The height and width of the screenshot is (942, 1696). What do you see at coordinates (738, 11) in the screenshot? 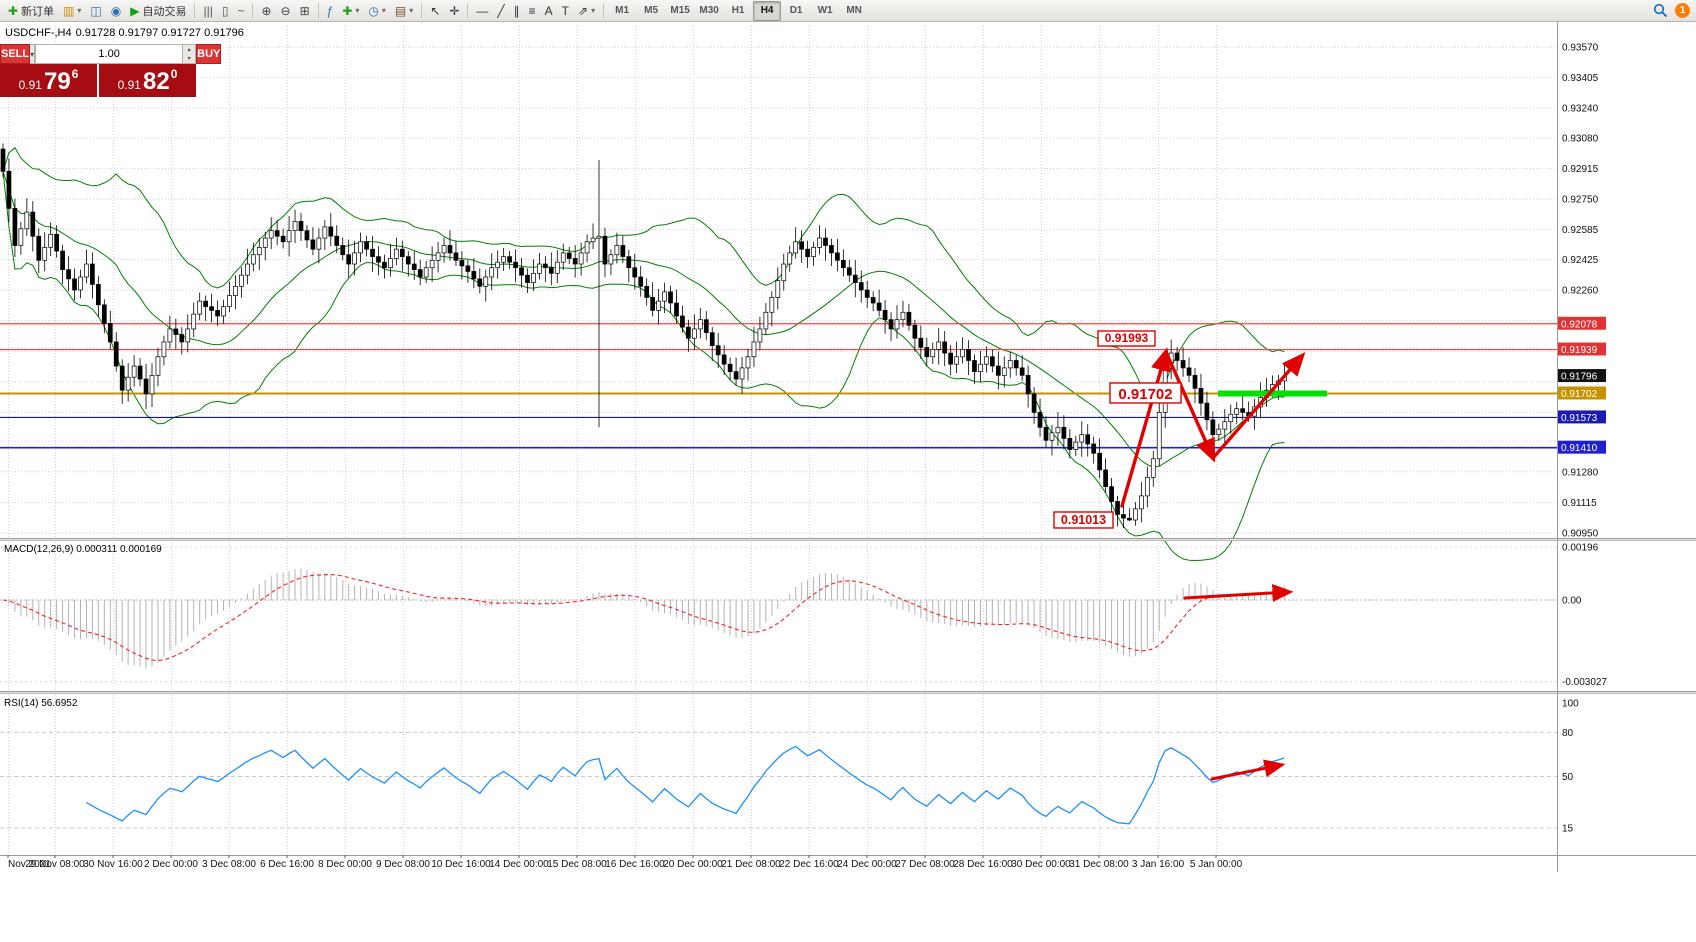
I see `timeframe-h1: H1` at bounding box center [738, 11].